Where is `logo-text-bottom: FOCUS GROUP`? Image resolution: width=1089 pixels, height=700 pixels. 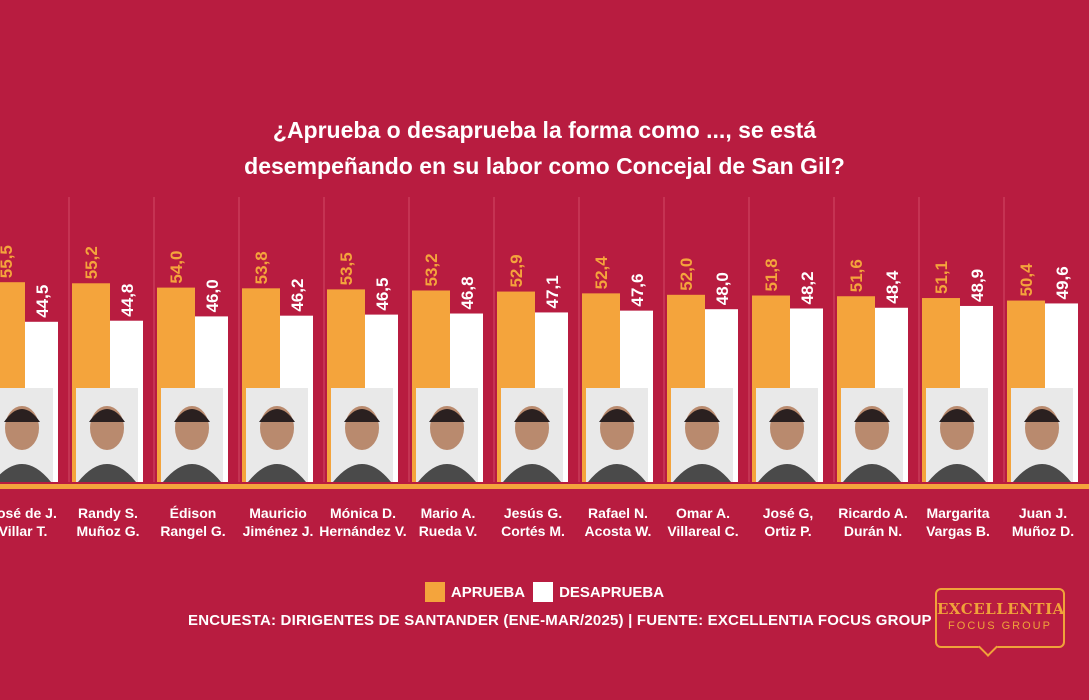 logo-text-bottom: FOCUS GROUP is located at coordinates (1000, 626).